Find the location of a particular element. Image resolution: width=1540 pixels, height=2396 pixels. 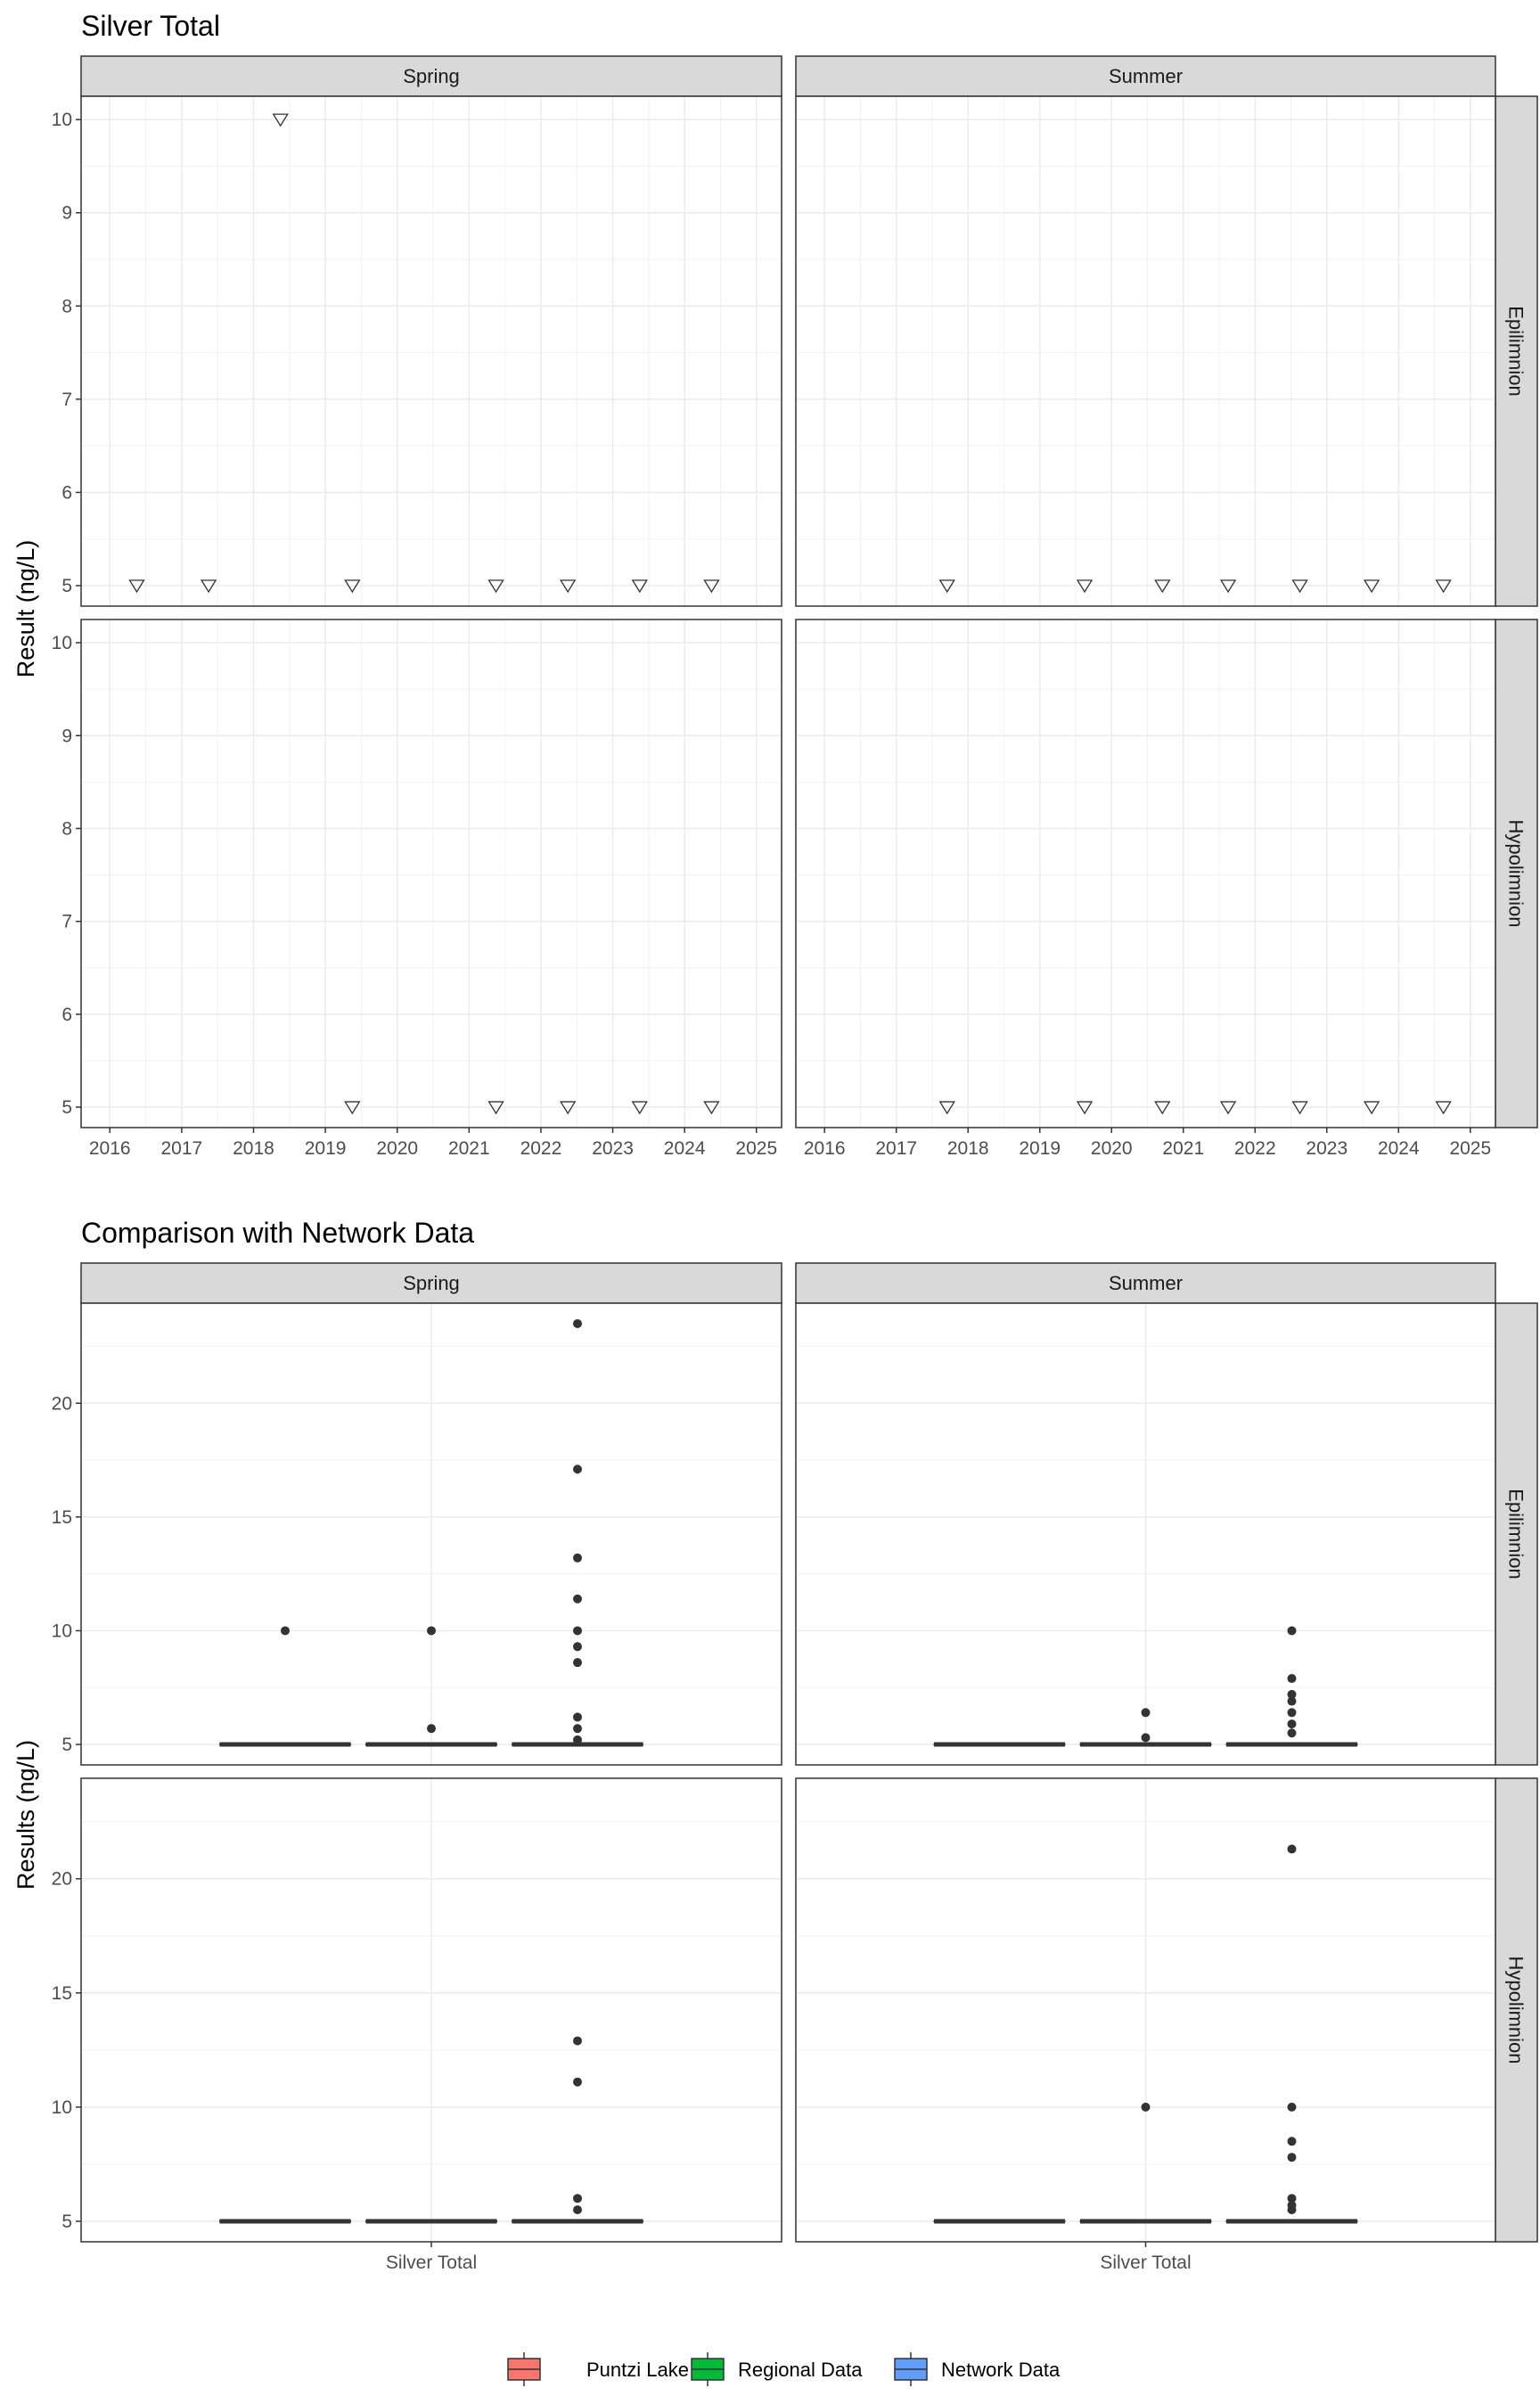

chart2-panel-summer-hypolimnion: Silver Total is located at coordinates (1145, 2025).